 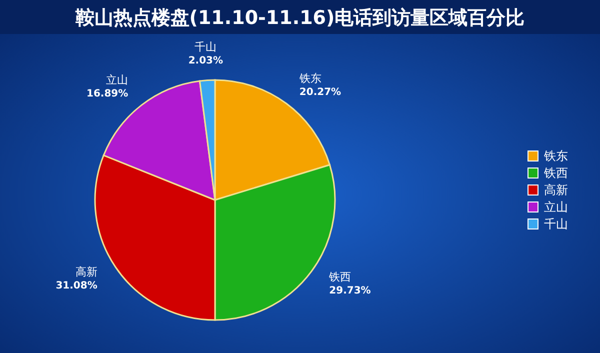 I want to click on data-label: 16.89%, so click(x=107, y=94).